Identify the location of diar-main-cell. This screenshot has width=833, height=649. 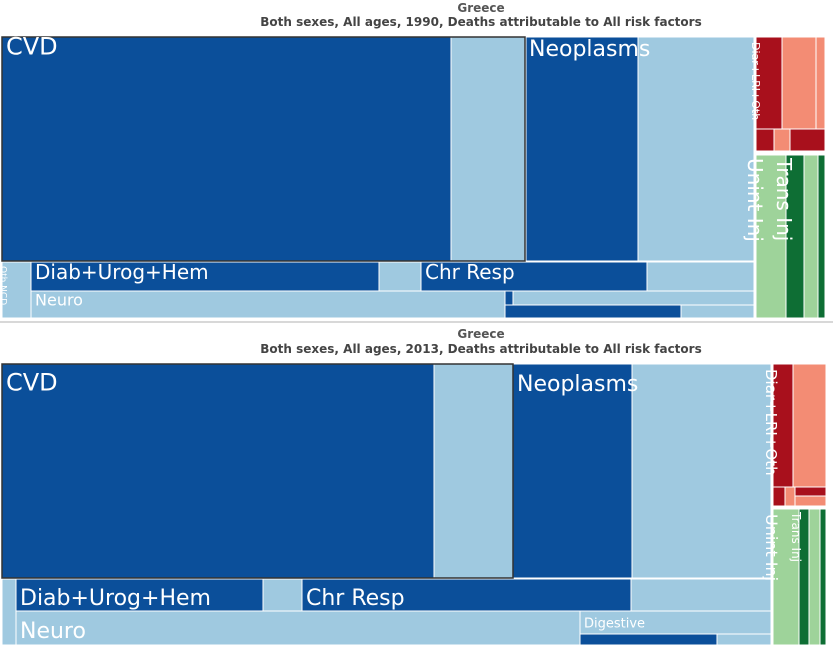
(769, 83).